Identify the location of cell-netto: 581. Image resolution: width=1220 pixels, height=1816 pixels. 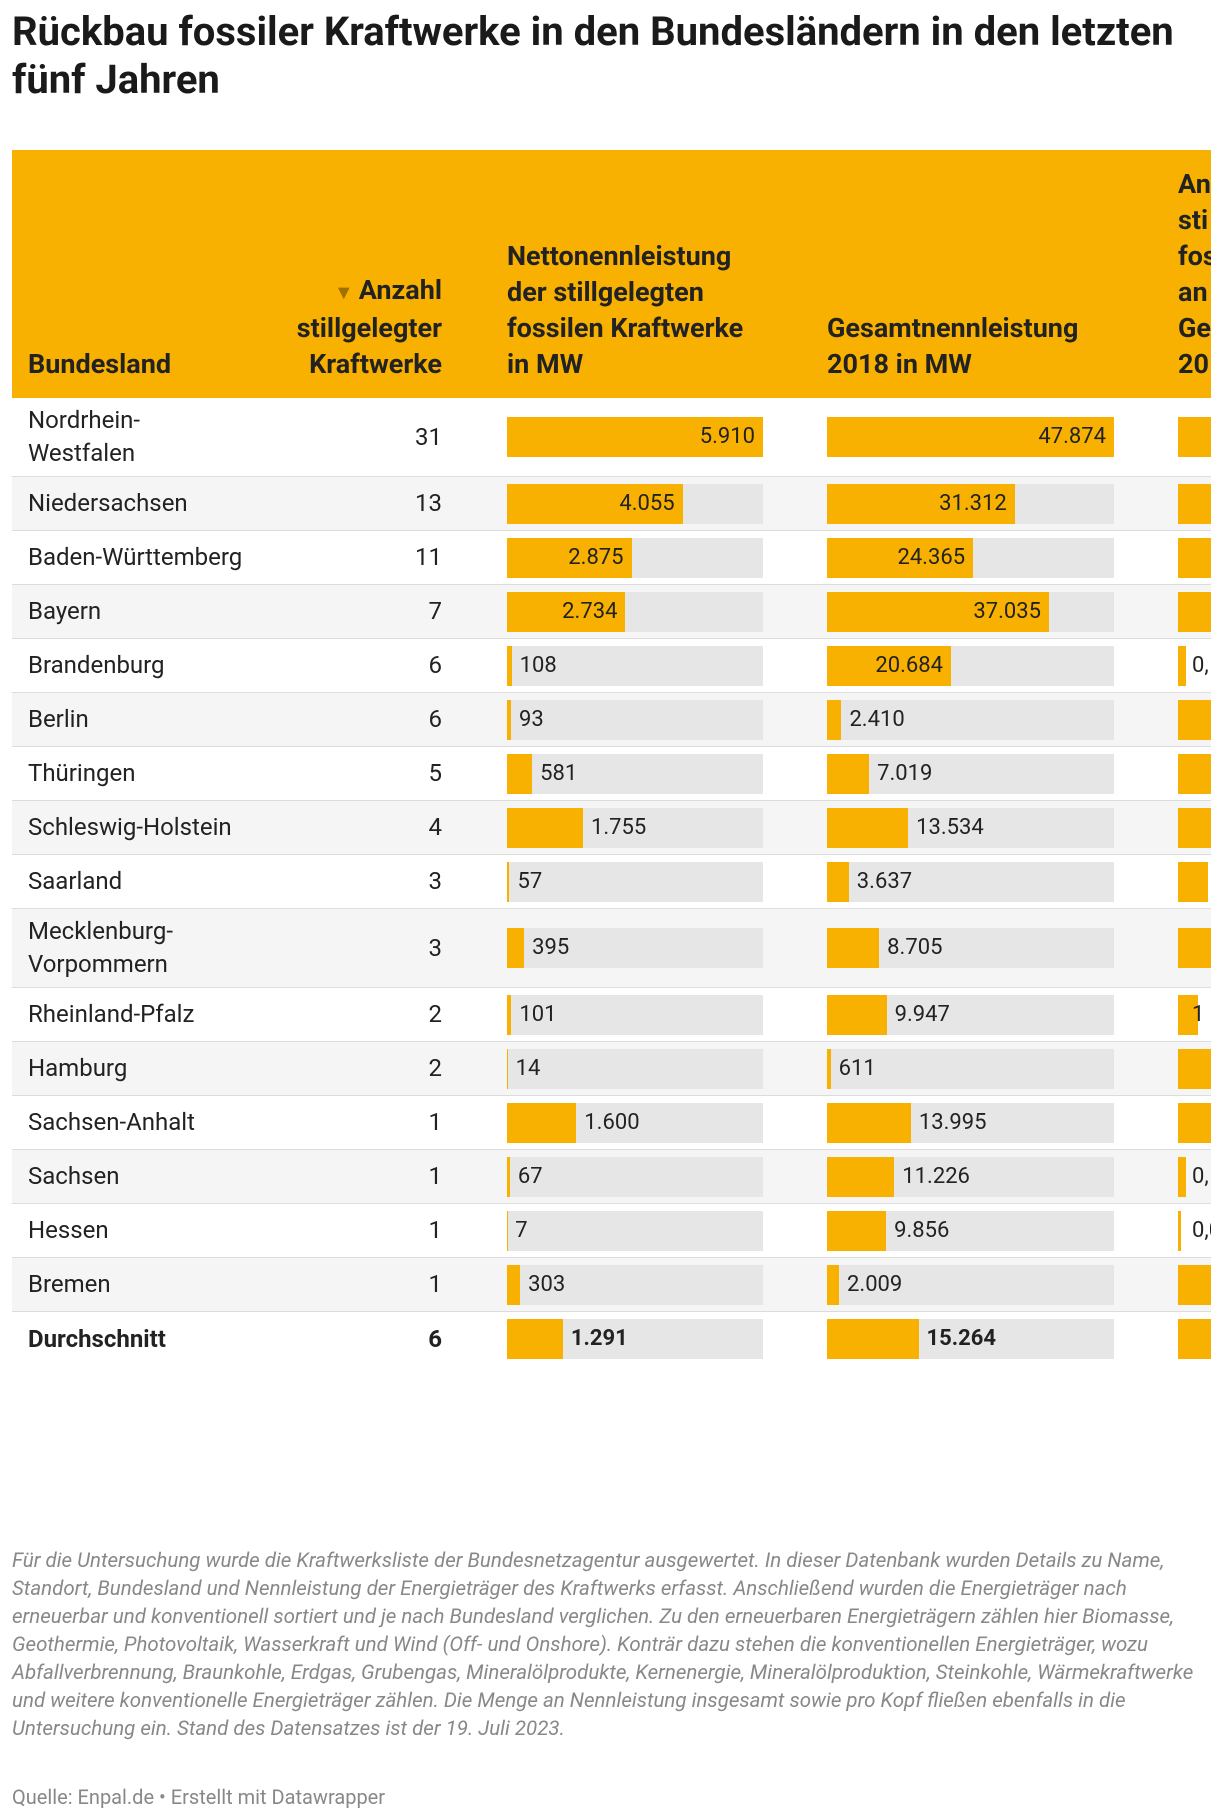
(620, 773).